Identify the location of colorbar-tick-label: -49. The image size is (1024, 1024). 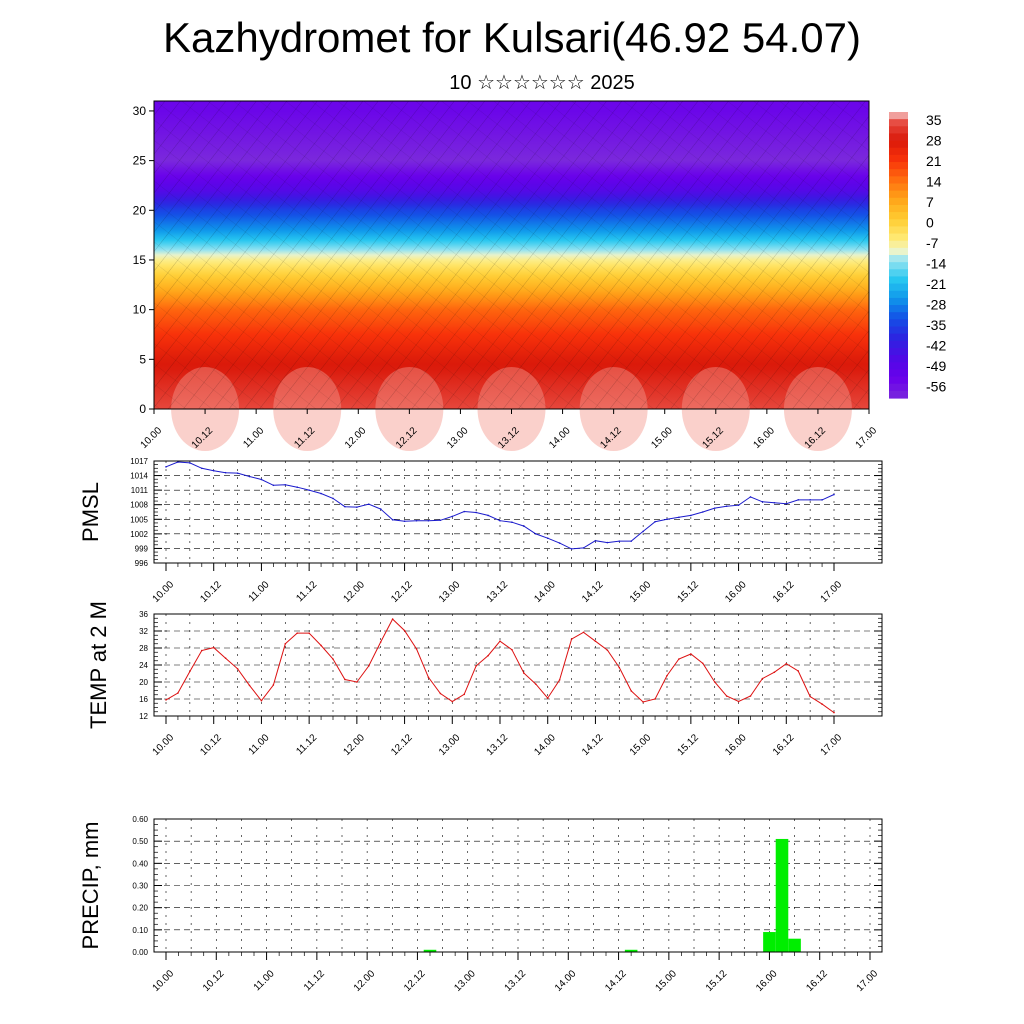
(936, 366).